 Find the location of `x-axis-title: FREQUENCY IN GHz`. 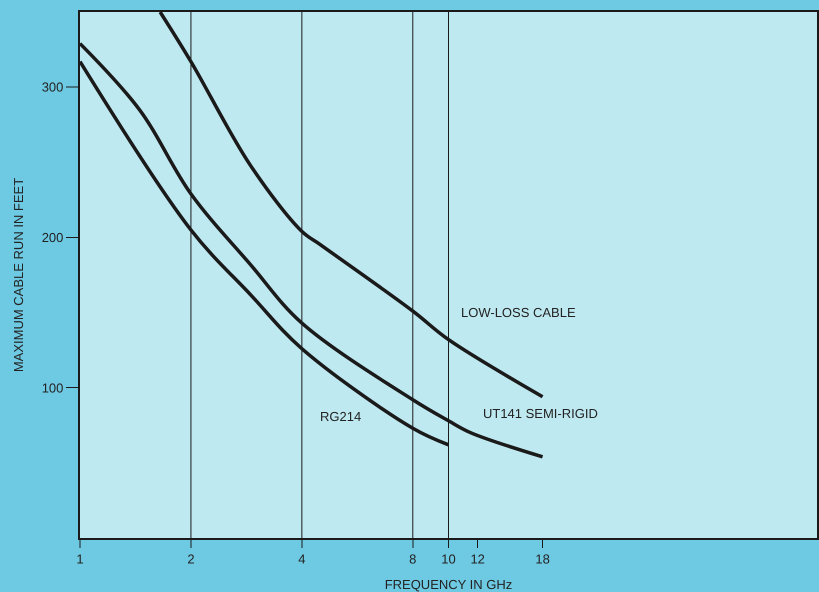

x-axis-title: FREQUENCY IN GHz is located at coordinates (448, 584).